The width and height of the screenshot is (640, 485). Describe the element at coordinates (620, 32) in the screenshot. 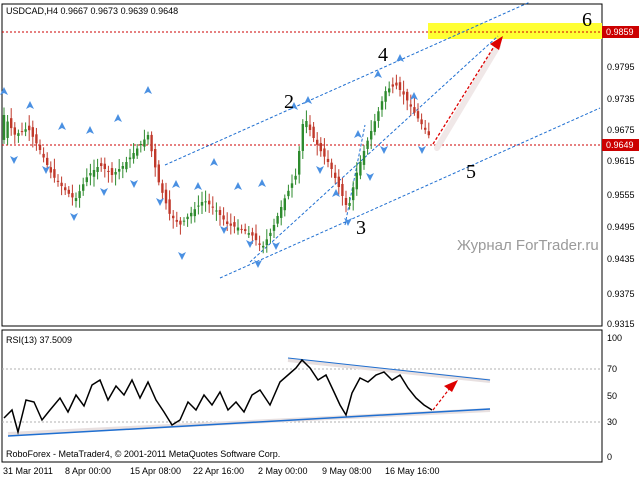

I see `target-price-label: 0.9859` at that location.